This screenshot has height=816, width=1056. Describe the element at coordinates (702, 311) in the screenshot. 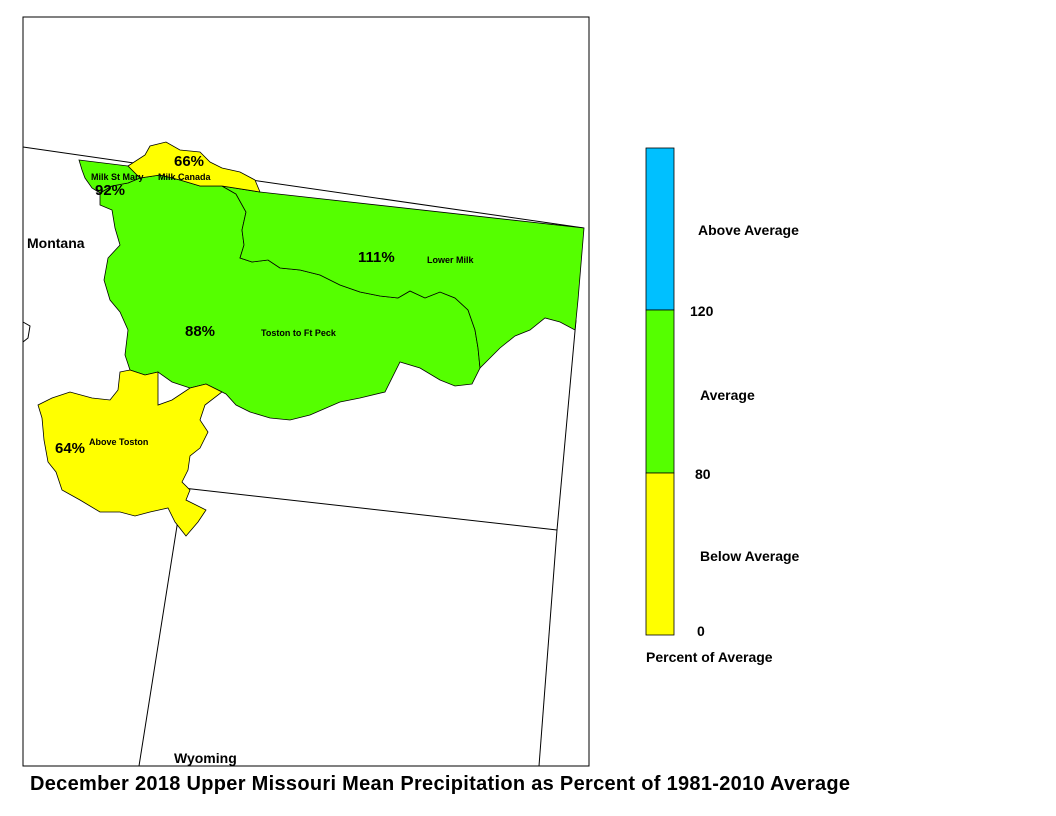

I see `legend-tick-120: 120` at that location.